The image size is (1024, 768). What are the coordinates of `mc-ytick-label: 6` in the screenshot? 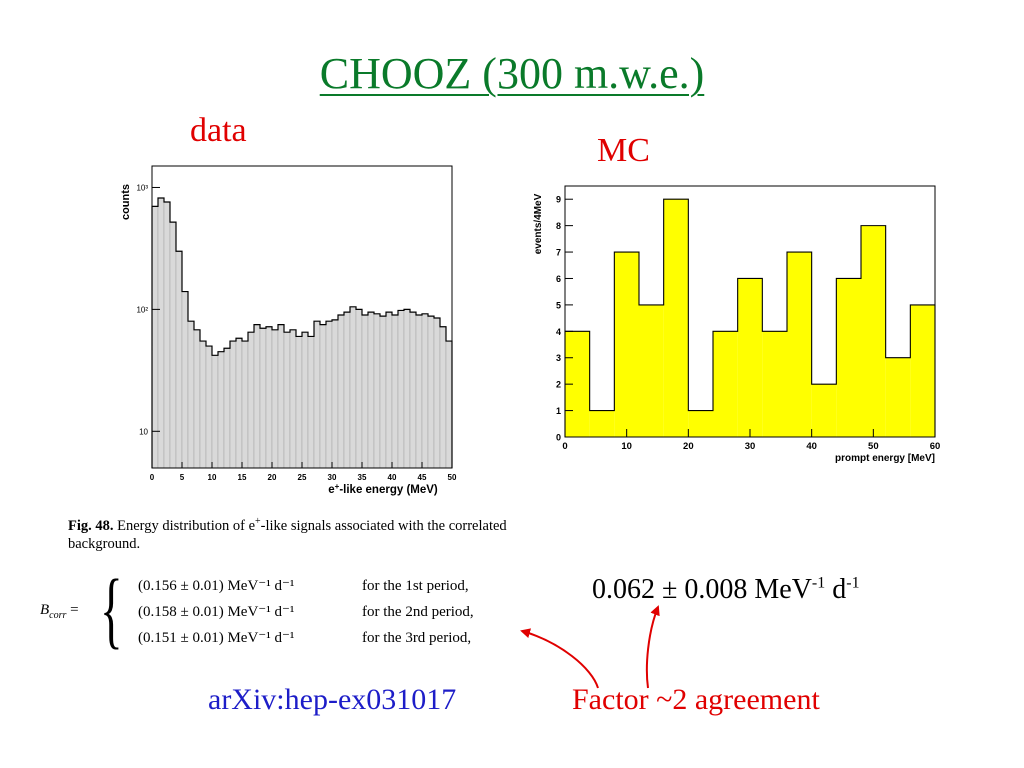 It's located at (558, 279).